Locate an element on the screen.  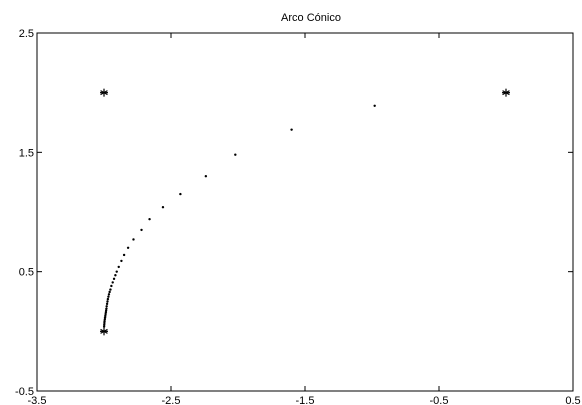
x-tick-label: 0.5 is located at coordinates (572, 400).